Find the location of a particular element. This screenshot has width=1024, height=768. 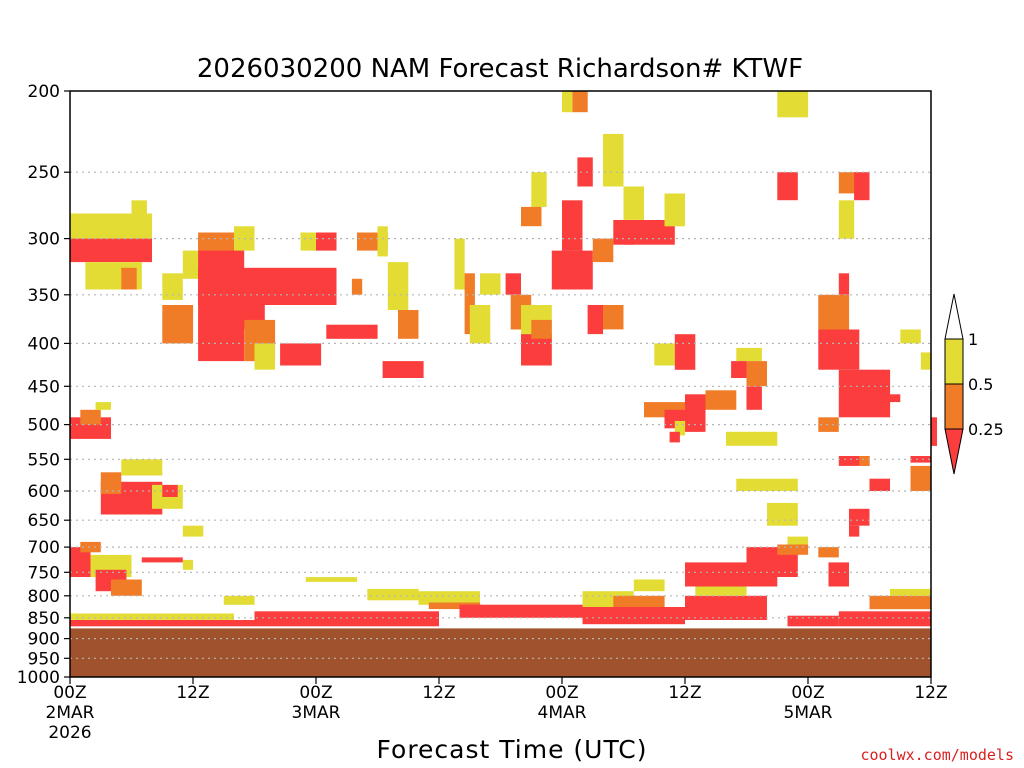

x-date-label: 2MAR is located at coordinates (70, 713).